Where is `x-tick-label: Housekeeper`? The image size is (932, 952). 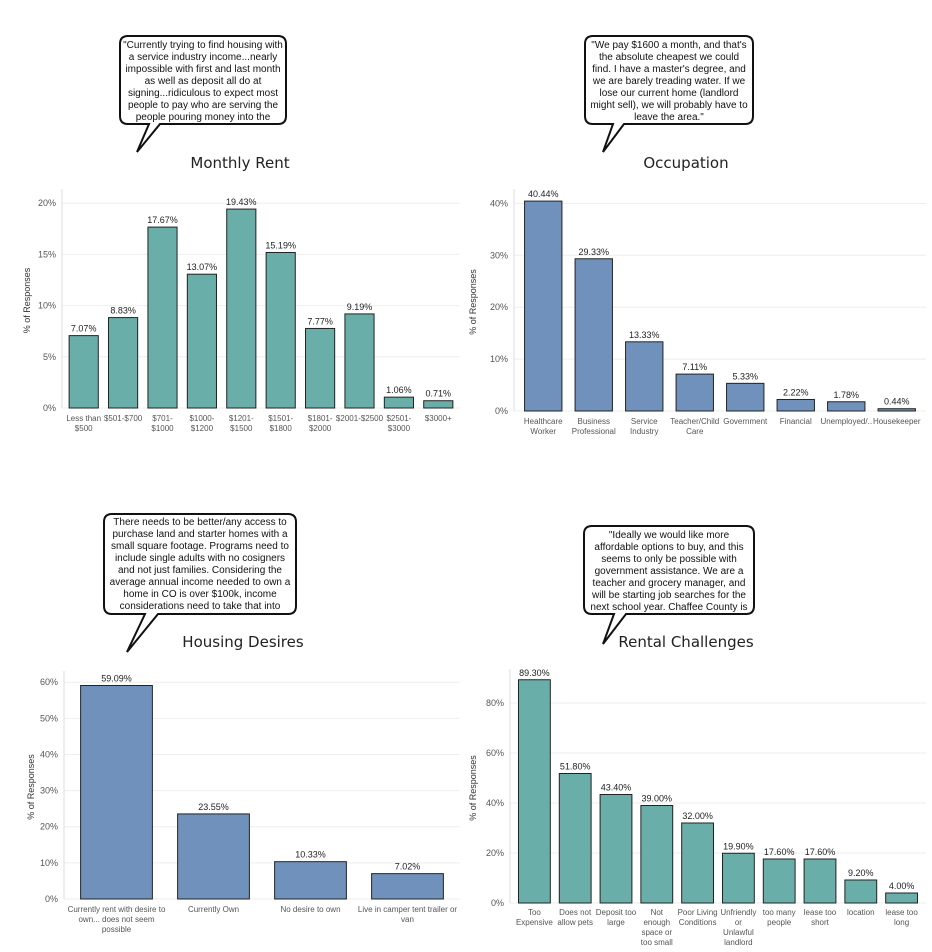 x-tick-label: Housekeeper is located at coordinates (897, 421).